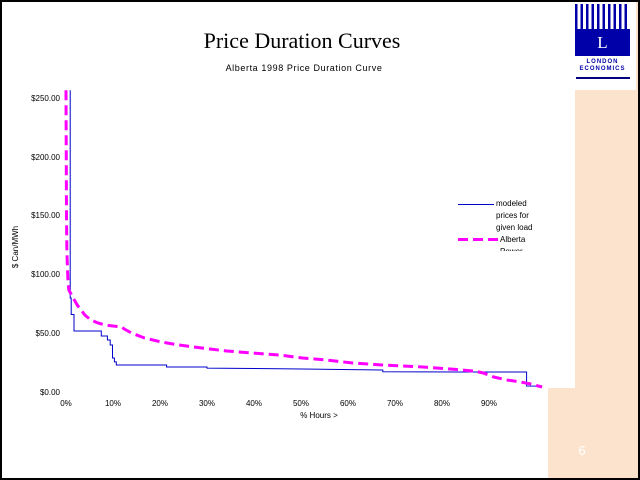 The height and width of the screenshot is (480, 640). I want to click on logo-rule, so click(602, 78).